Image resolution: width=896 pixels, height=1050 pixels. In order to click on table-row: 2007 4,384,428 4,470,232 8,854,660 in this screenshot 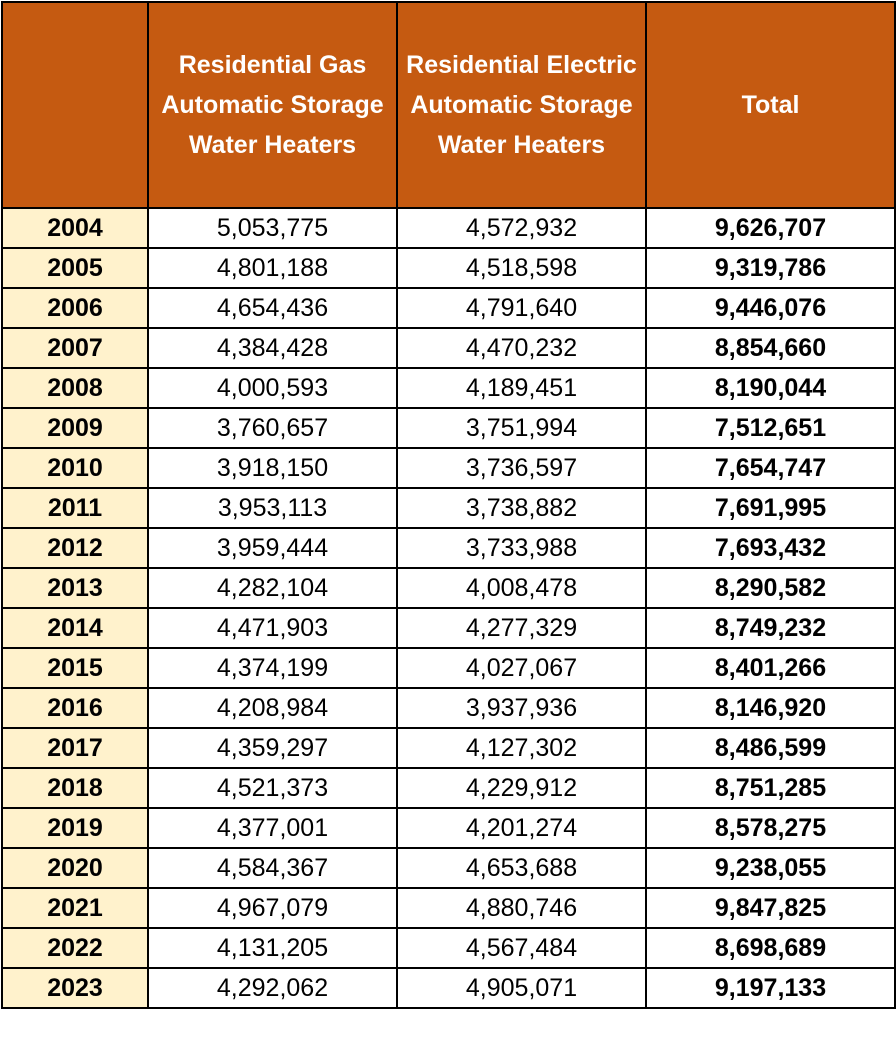, I will do `click(448, 348)`.